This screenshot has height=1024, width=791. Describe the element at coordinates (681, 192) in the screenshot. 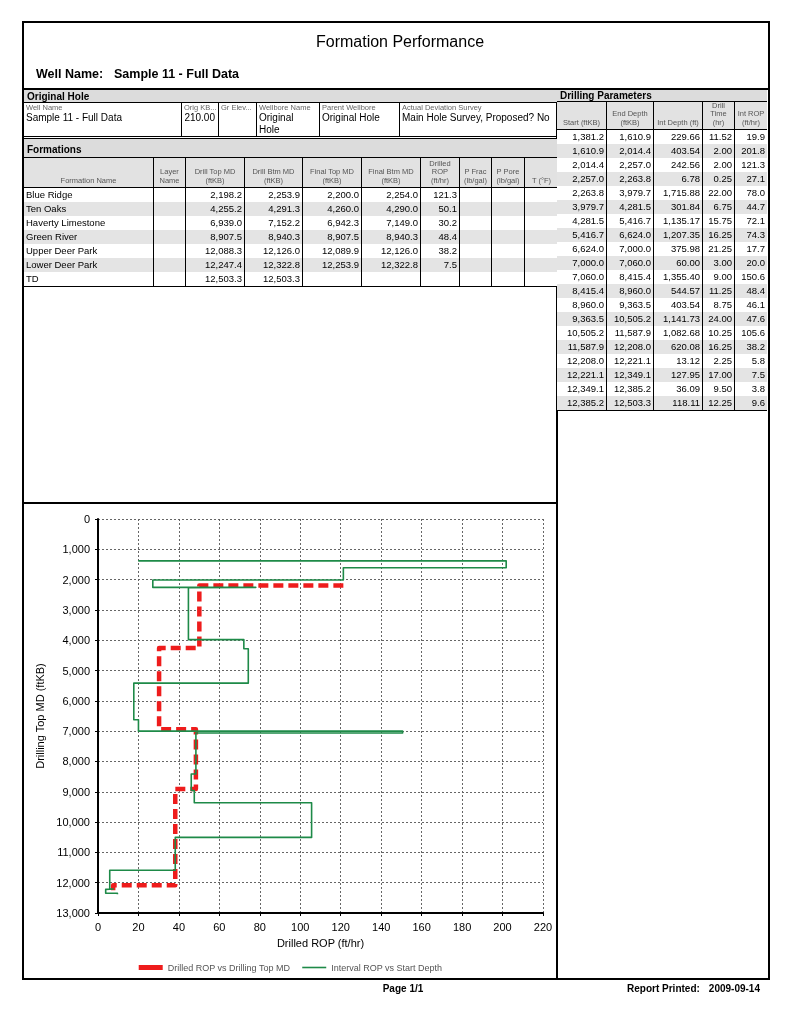

I see `text: 1,715.88` at that location.